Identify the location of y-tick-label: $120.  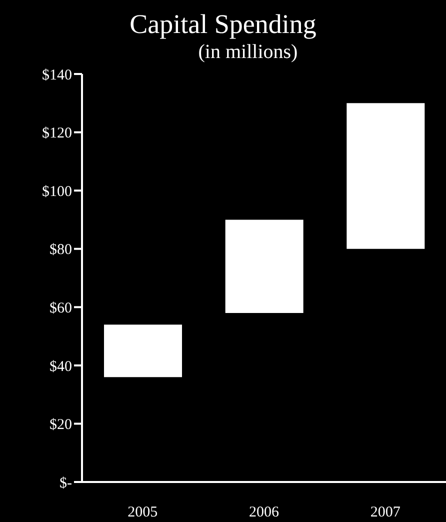
(57, 134).